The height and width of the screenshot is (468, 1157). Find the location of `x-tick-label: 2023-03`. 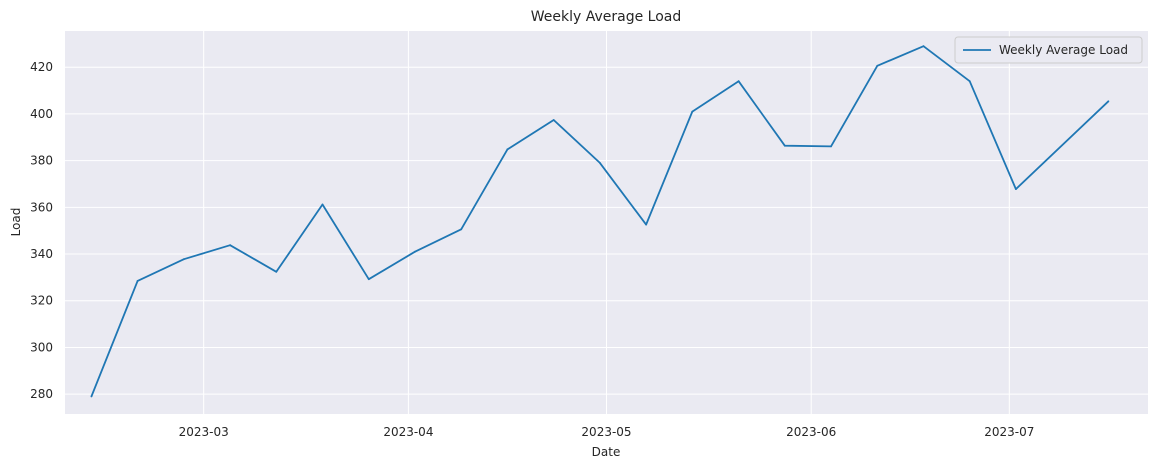

x-tick-label: 2023-03 is located at coordinates (204, 432).